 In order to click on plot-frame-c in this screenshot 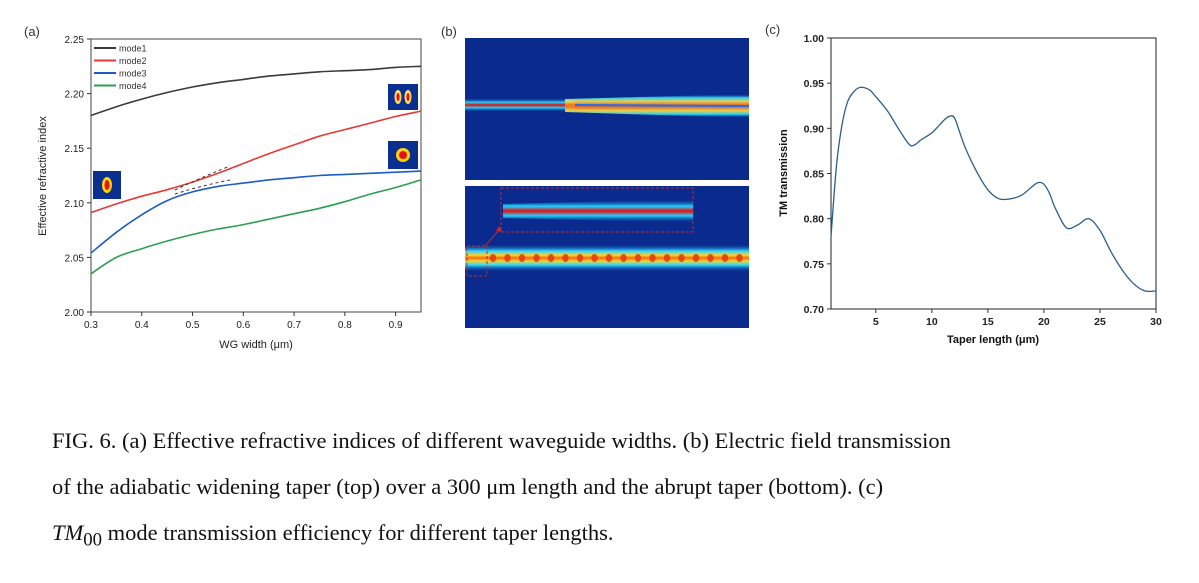, I will do `click(993, 173)`.